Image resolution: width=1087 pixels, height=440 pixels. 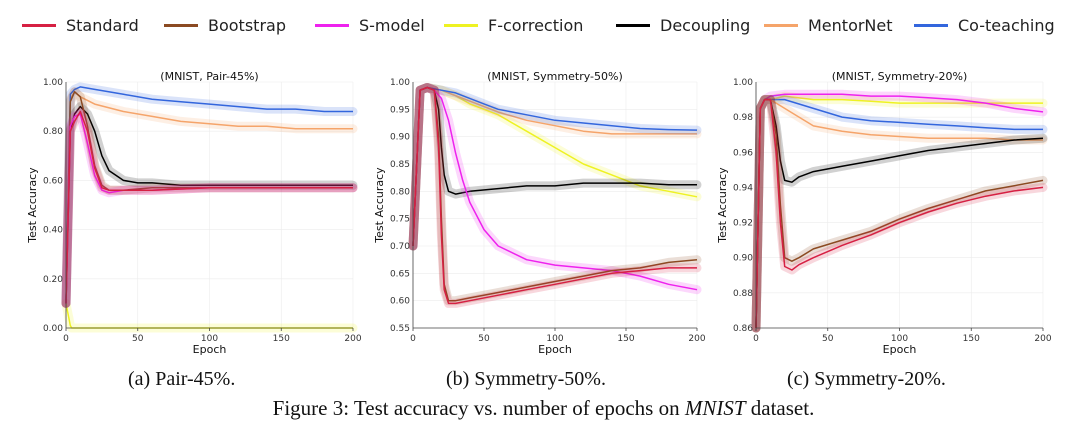 What do you see at coordinates (209, 207) in the screenshot?
I see `chart-1-series-standard` at bounding box center [209, 207].